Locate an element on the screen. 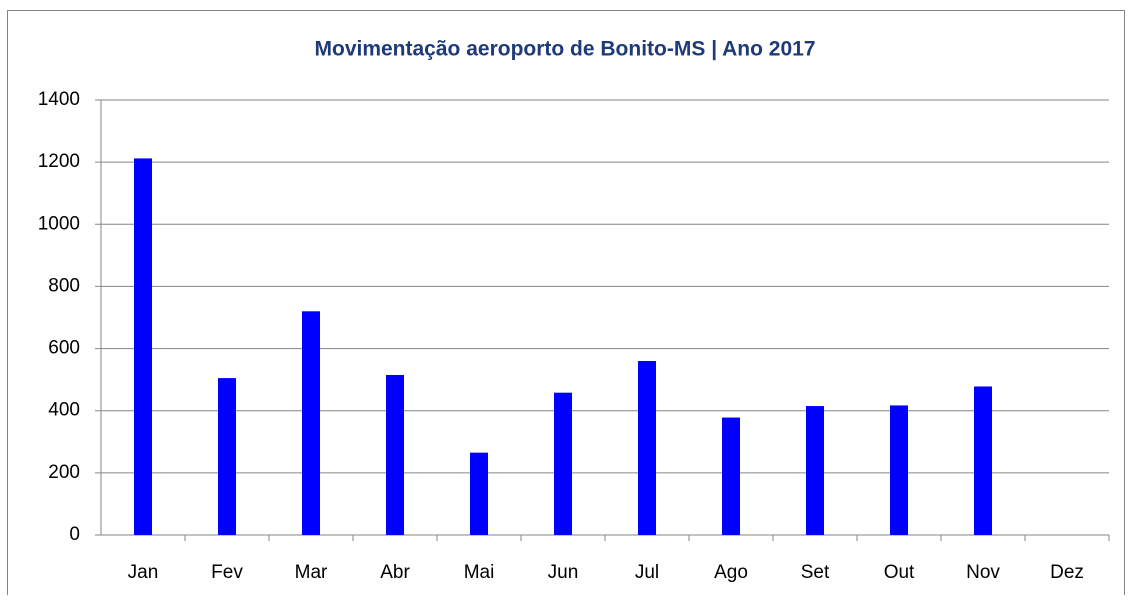  y-tick-label: 1400 is located at coordinates (59, 99).